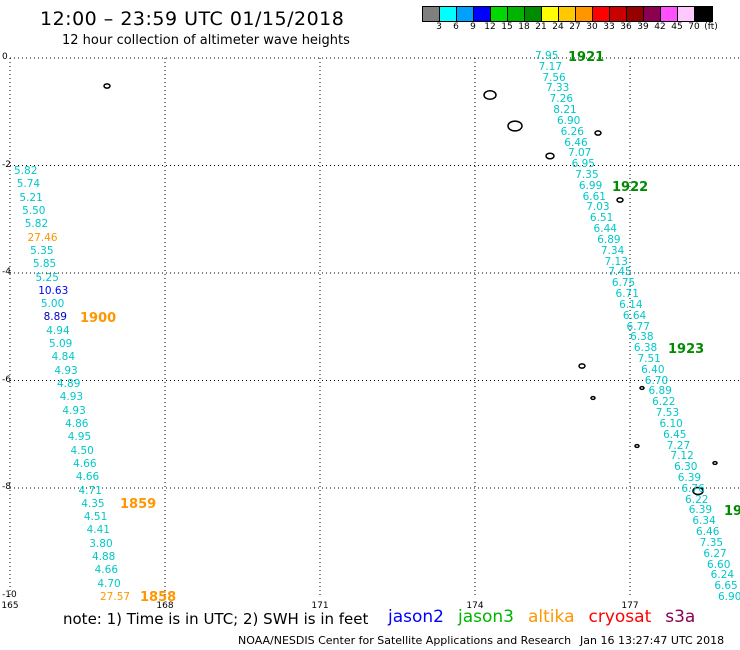 Image resolution: width=740 pixels, height=650 pixels. I want to click on east-track-value: 7.17, so click(550, 66).